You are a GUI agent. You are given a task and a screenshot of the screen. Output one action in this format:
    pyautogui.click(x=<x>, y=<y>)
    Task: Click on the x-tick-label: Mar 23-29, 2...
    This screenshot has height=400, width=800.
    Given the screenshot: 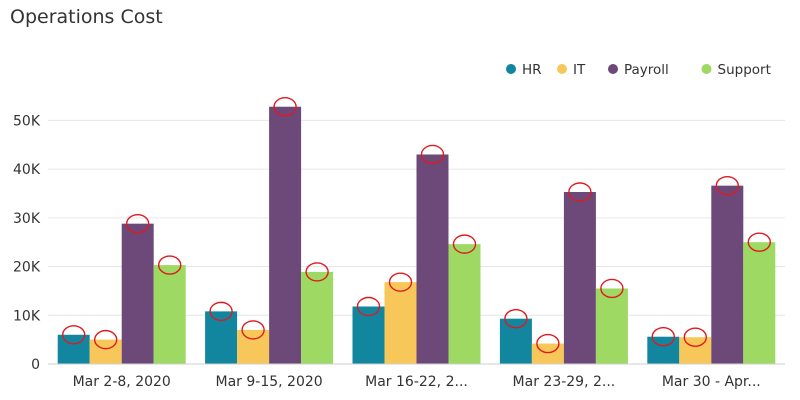 What is the action you would take?
    pyautogui.click(x=564, y=382)
    